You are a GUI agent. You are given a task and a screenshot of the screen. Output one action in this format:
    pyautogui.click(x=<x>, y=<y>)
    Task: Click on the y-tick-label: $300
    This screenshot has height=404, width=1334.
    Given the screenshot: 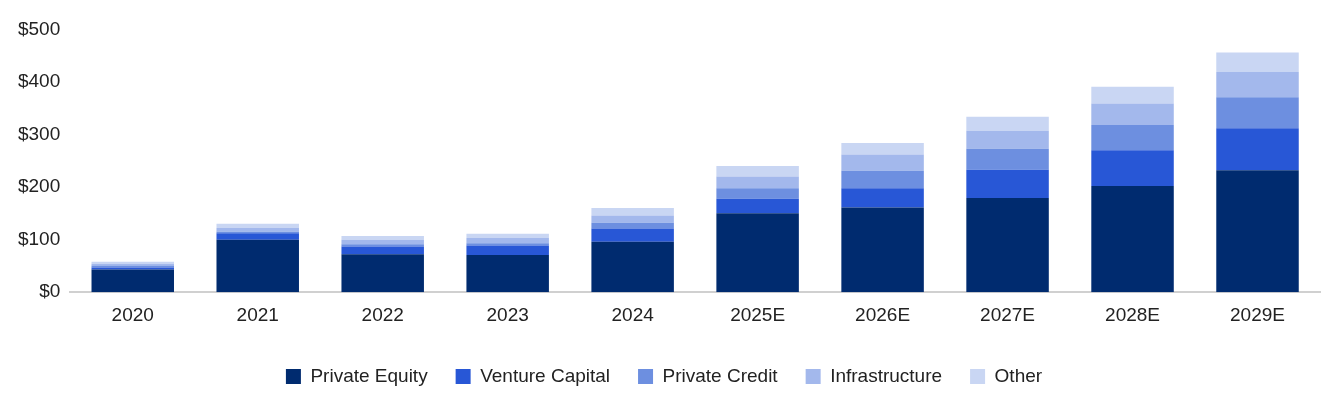 What is the action you would take?
    pyautogui.click(x=39, y=133)
    